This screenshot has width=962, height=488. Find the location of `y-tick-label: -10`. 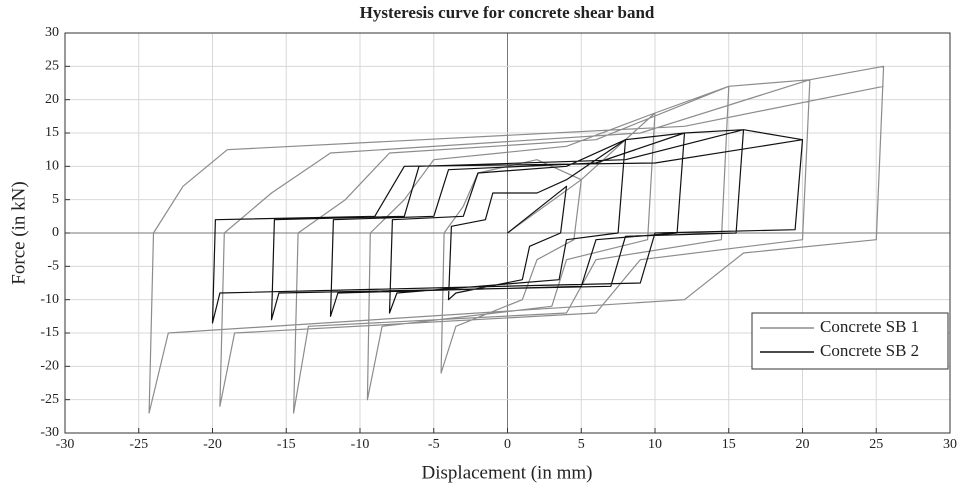

y-tick-label: -10 is located at coordinates (49, 299).